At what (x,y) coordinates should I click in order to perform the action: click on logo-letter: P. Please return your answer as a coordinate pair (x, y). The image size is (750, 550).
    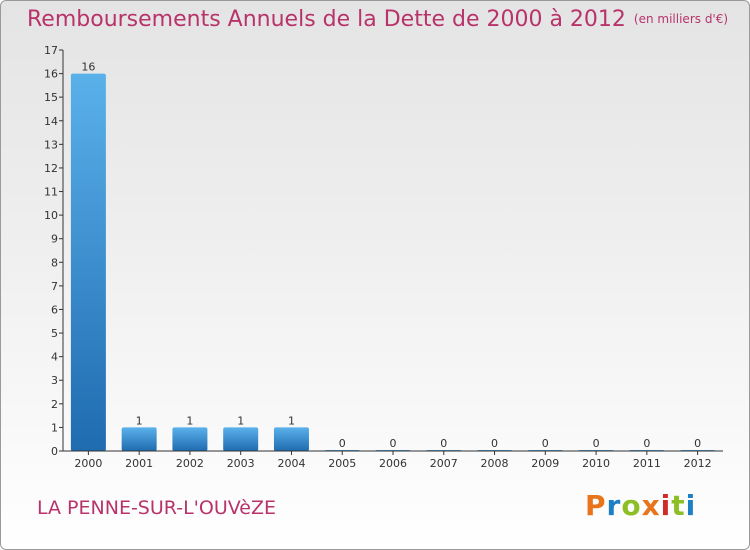
    Looking at the image, I should click on (596, 505).